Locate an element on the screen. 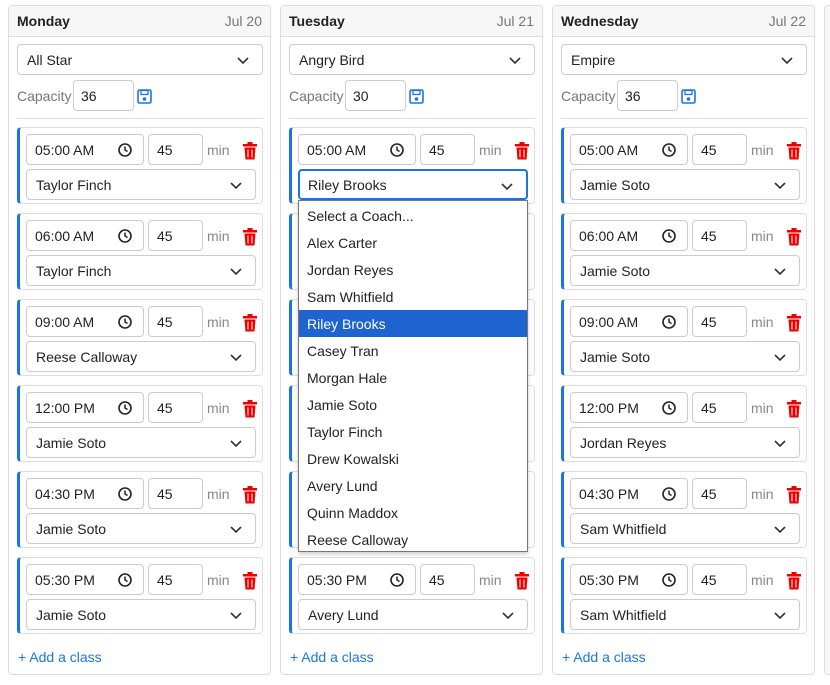 The height and width of the screenshot is (685, 830). coach-select: Jordan Reyes is located at coordinates (685, 442).